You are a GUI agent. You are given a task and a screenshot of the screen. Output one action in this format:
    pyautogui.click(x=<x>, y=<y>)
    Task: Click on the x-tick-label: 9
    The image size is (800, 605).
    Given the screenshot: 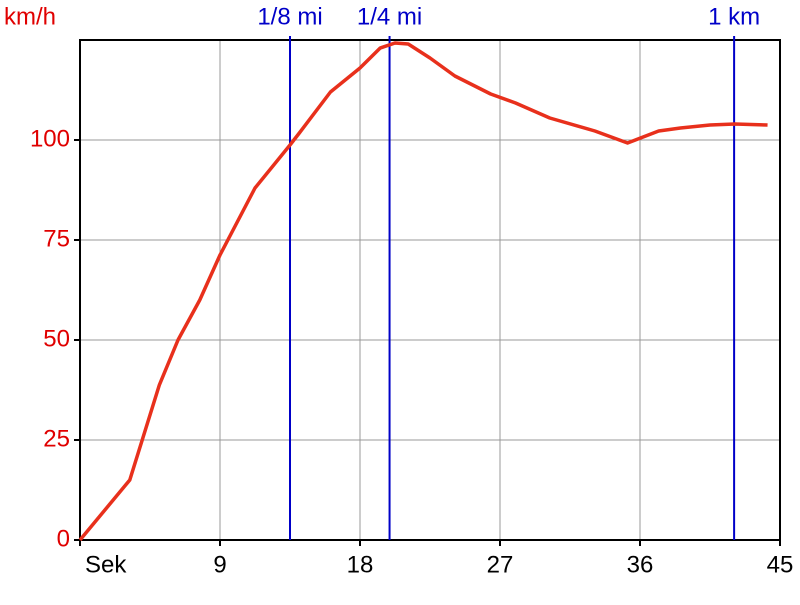 What is the action you would take?
    pyautogui.click(x=219, y=564)
    